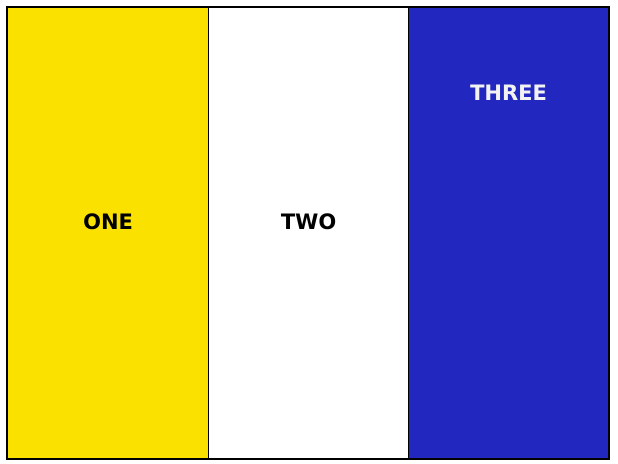  Describe the element at coordinates (108, 222) in the screenshot. I see `column-one-label: ONE` at that location.